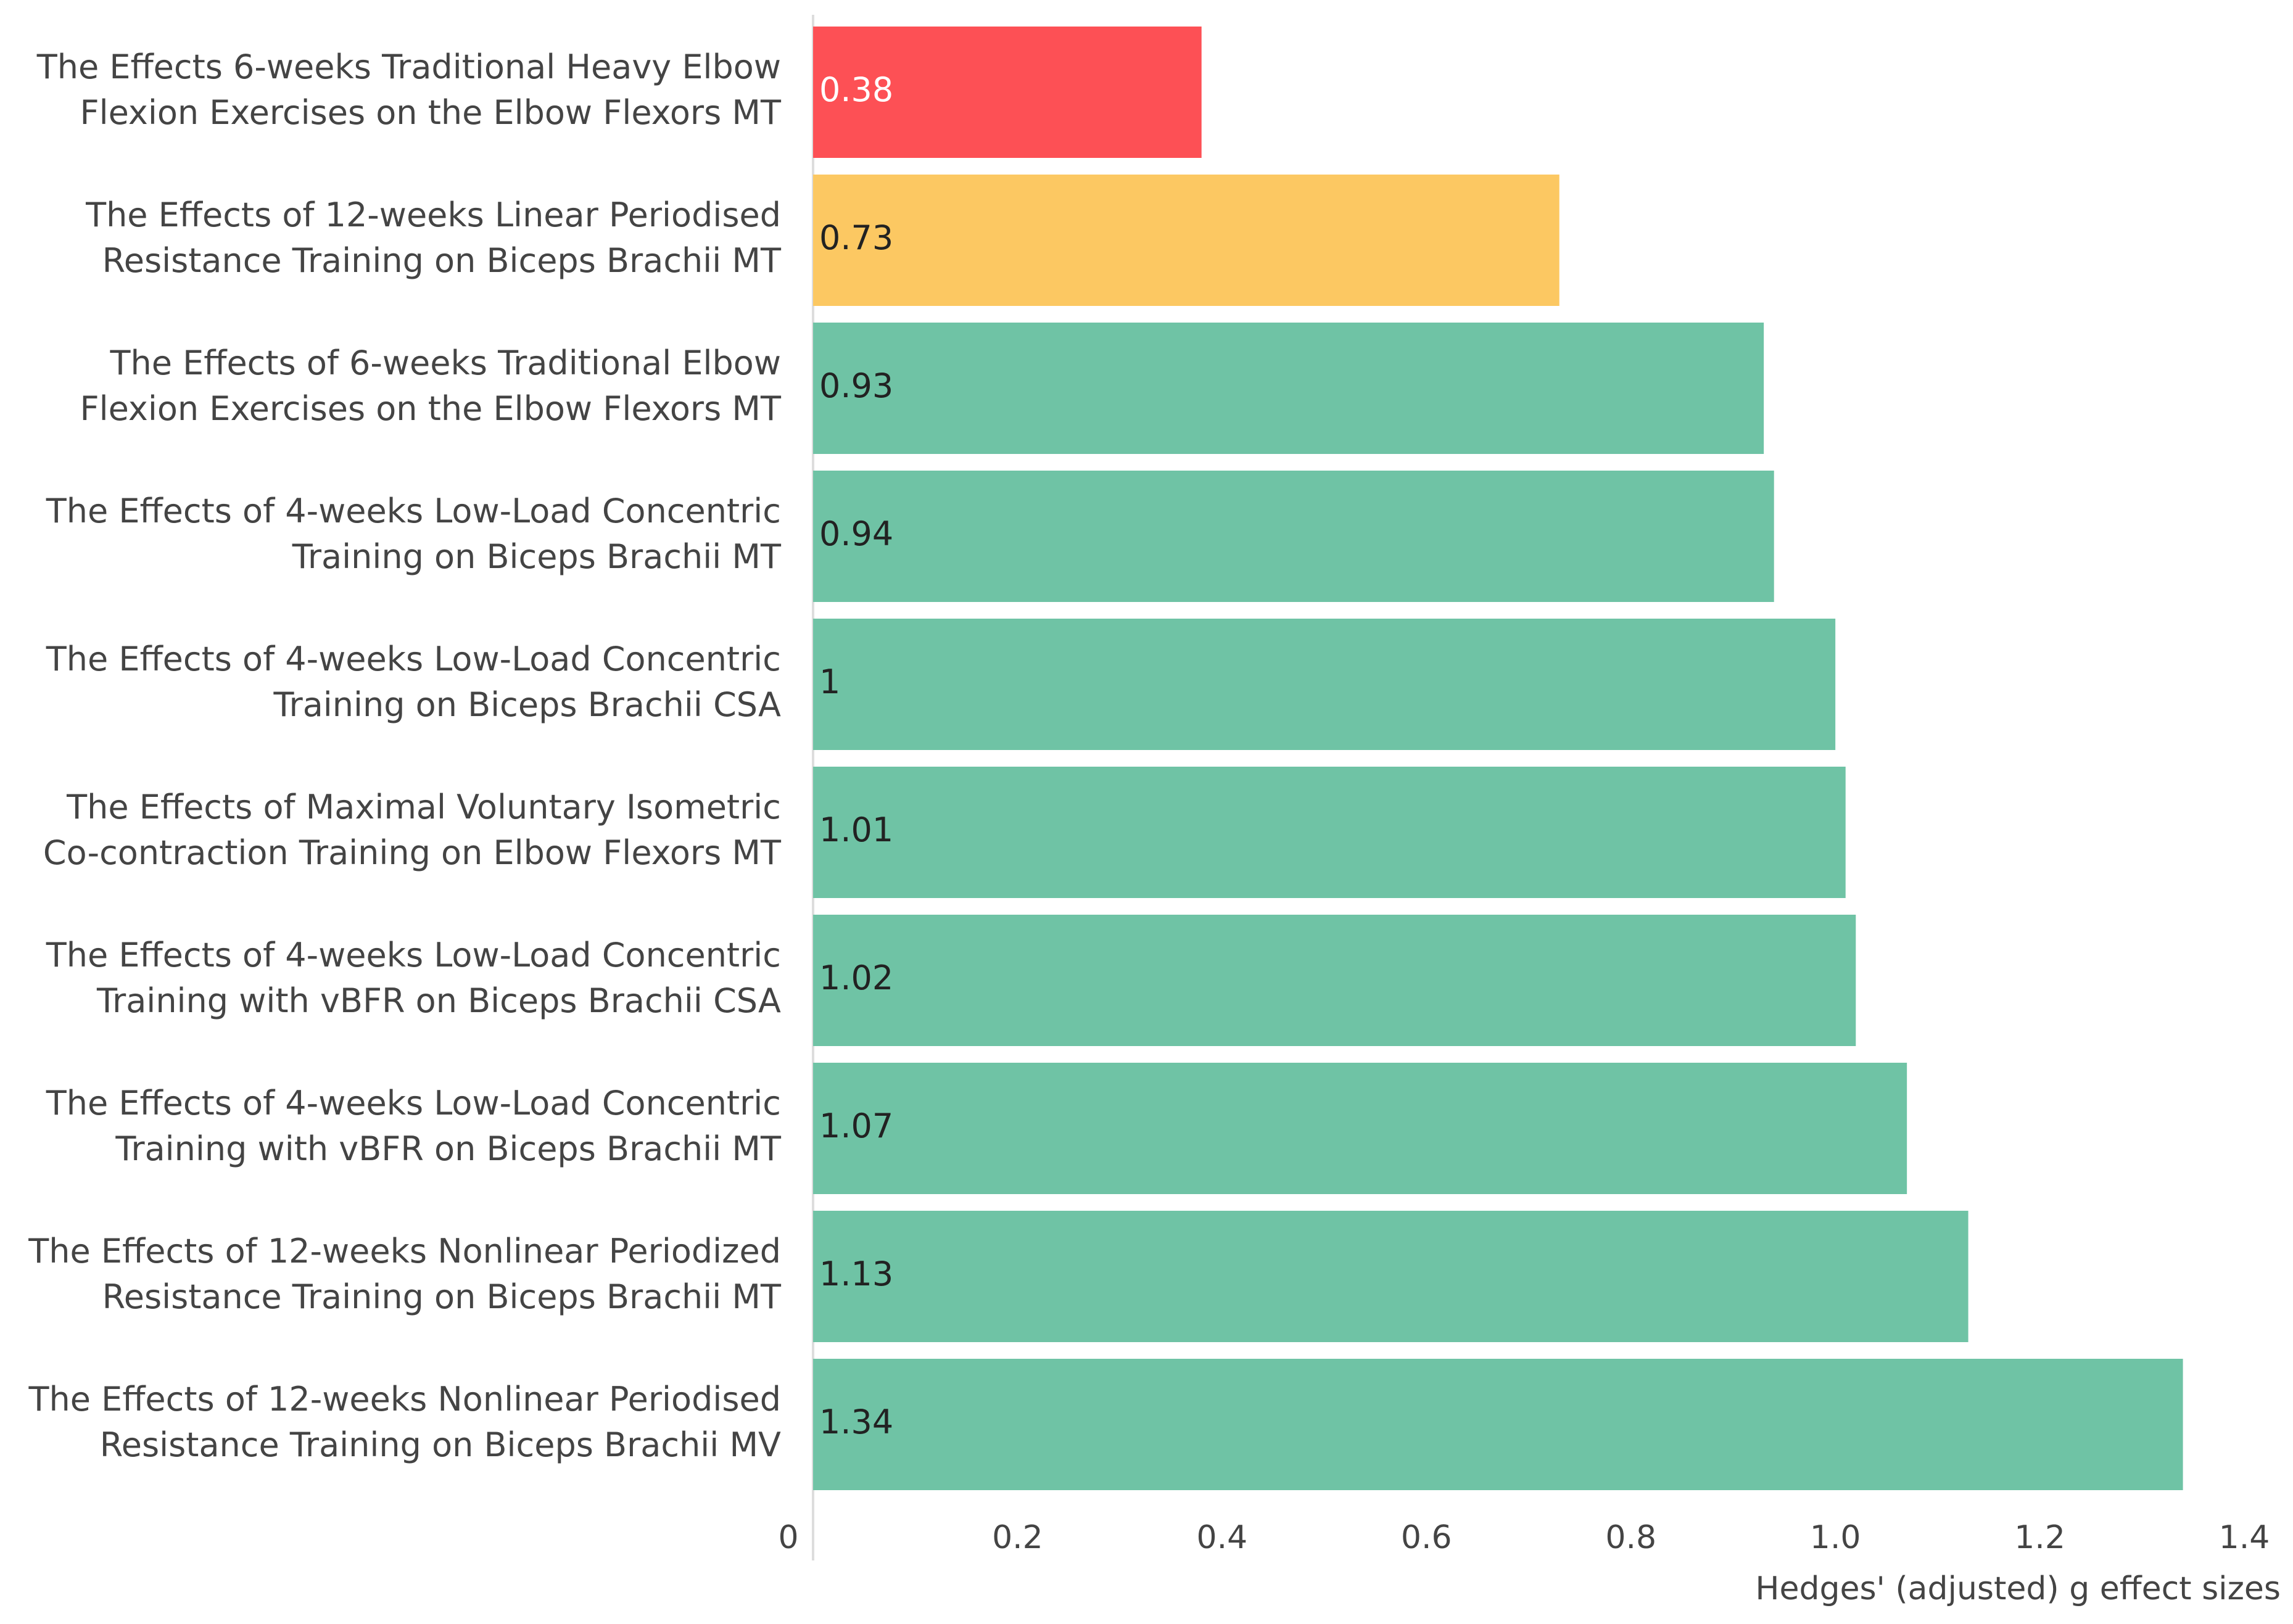 Image resolution: width=2293 pixels, height=1624 pixels. What do you see at coordinates (2018, 1588) in the screenshot?
I see `x-axis-title: Hedges' (adjusted) g effect sizes` at bounding box center [2018, 1588].